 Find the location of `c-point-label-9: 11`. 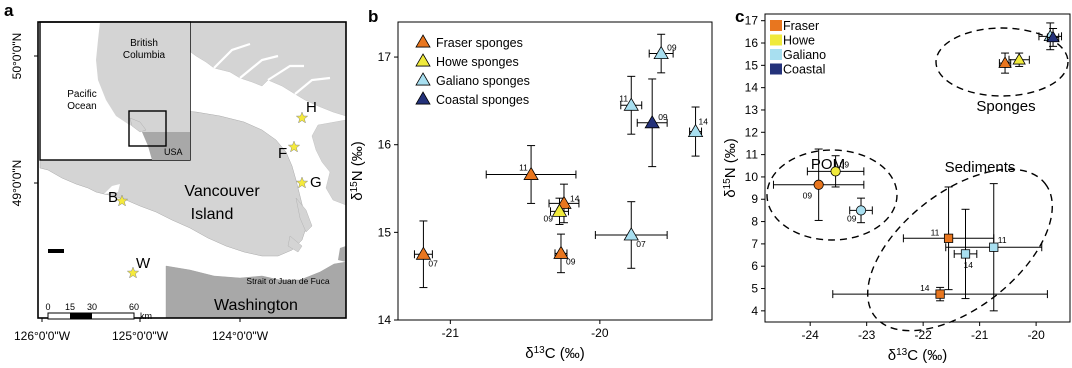

c-point-label-9: 11 is located at coordinates (1002, 240).